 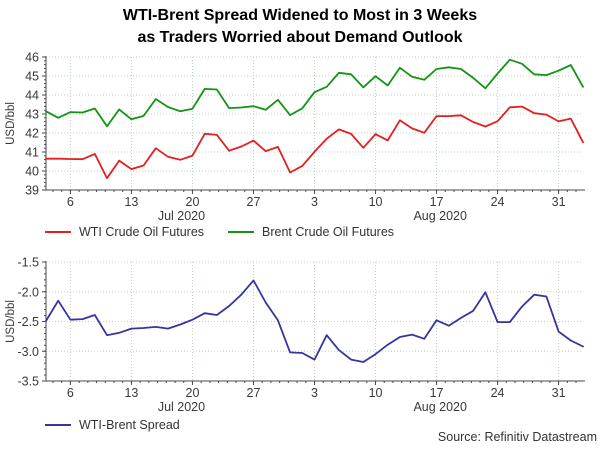 I want to click on y-tick-label: -3.5, so click(x=28, y=382).